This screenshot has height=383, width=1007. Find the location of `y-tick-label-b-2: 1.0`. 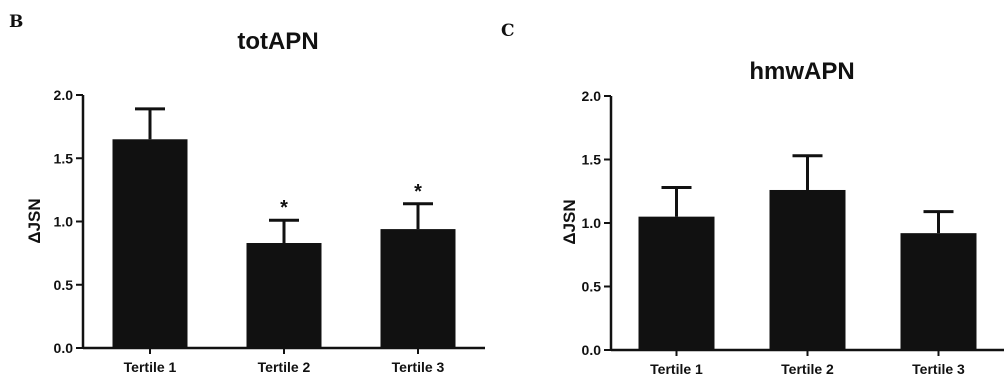

y-tick-label-b-2: 1.0 is located at coordinates (64, 222).